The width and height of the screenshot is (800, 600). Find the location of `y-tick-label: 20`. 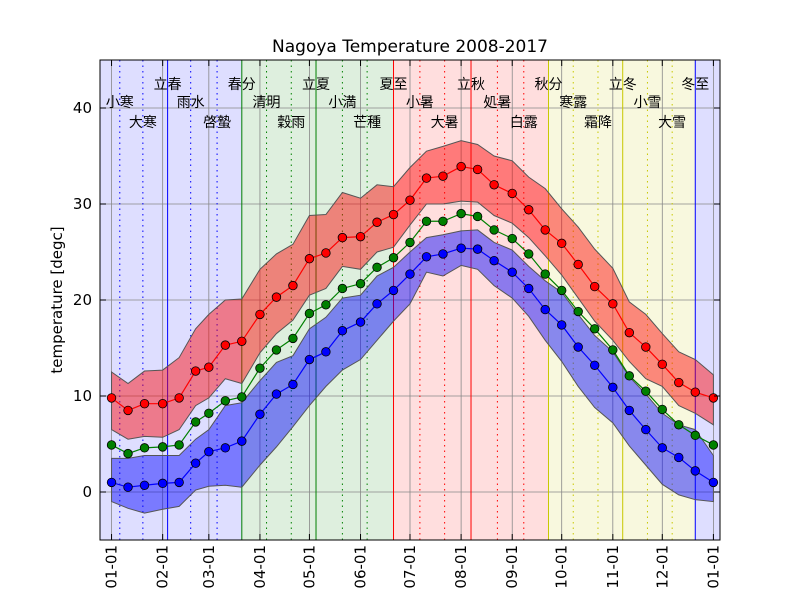

y-tick-label: 20 is located at coordinates (82, 300).